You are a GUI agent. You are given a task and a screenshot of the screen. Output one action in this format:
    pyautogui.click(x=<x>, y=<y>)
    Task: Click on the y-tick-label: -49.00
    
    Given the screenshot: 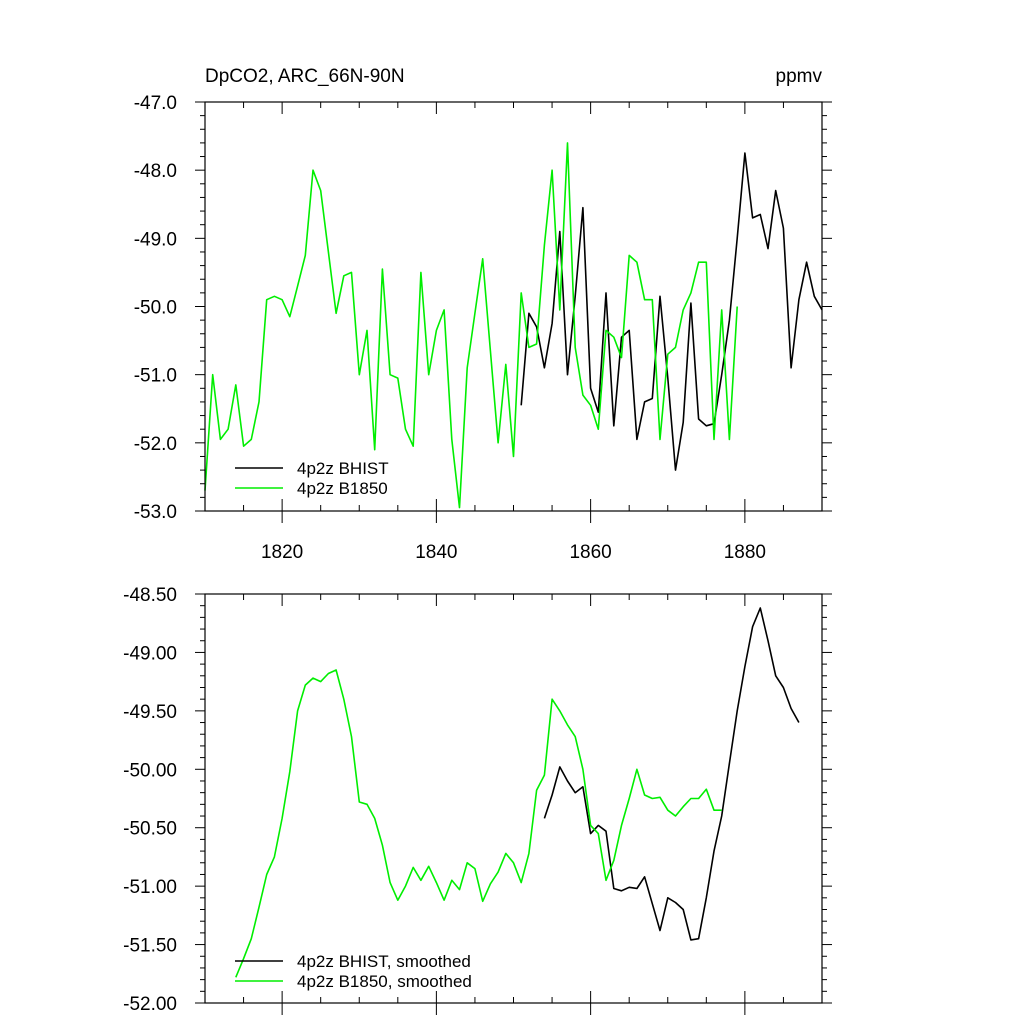 What is the action you would take?
    pyautogui.click(x=150, y=653)
    